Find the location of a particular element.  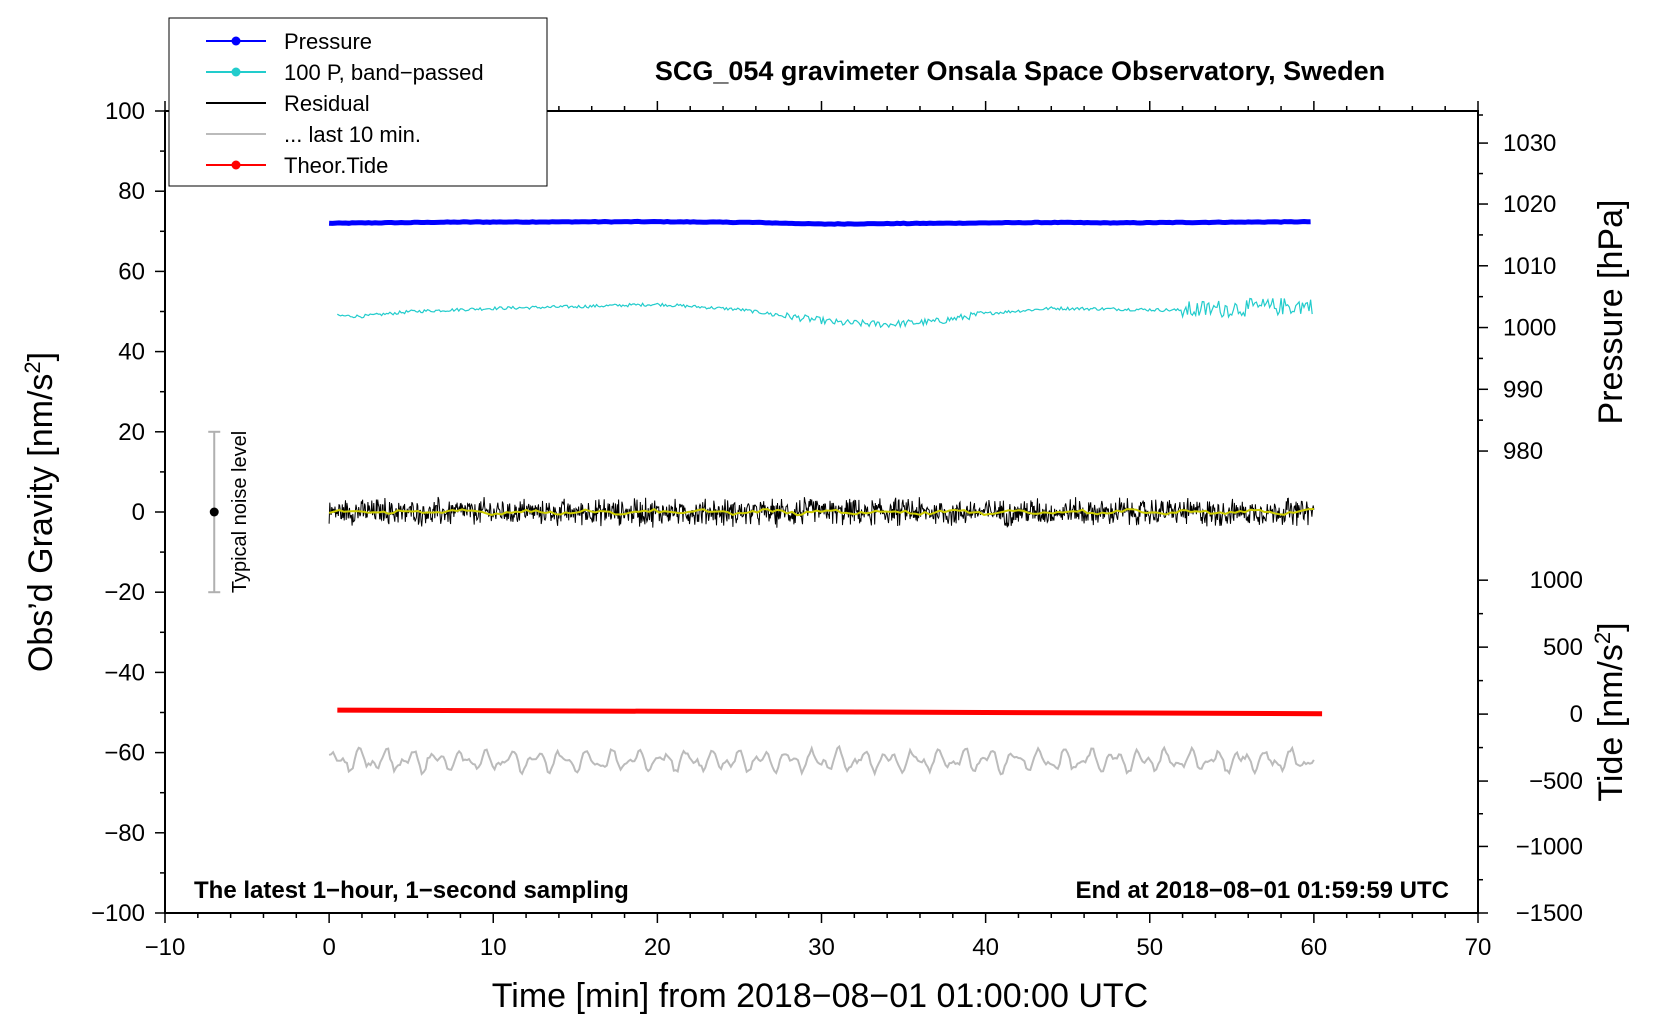

legend-label: Pressure is located at coordinates (328, 41).